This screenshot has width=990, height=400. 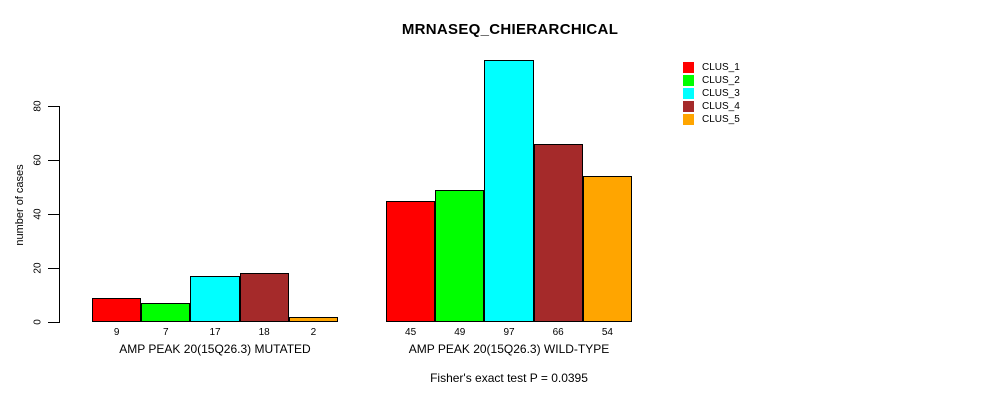 What do you see at coordinates (117, 309) in the screenshot?
I see `bar-clus_1-group1` at bounding box center [117, 309].